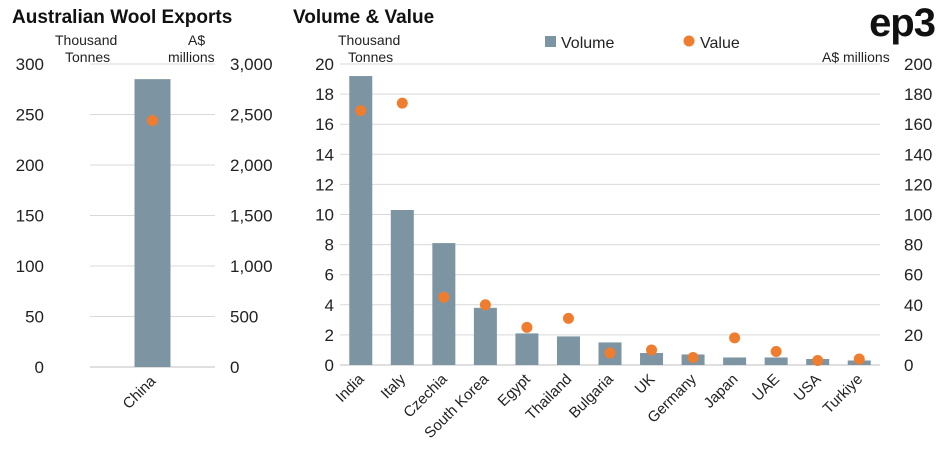 Image resolution: width=941 pixels, height=464 pixels. I want to click on left-chart-left-tick-label: 250, so click(30, 115).